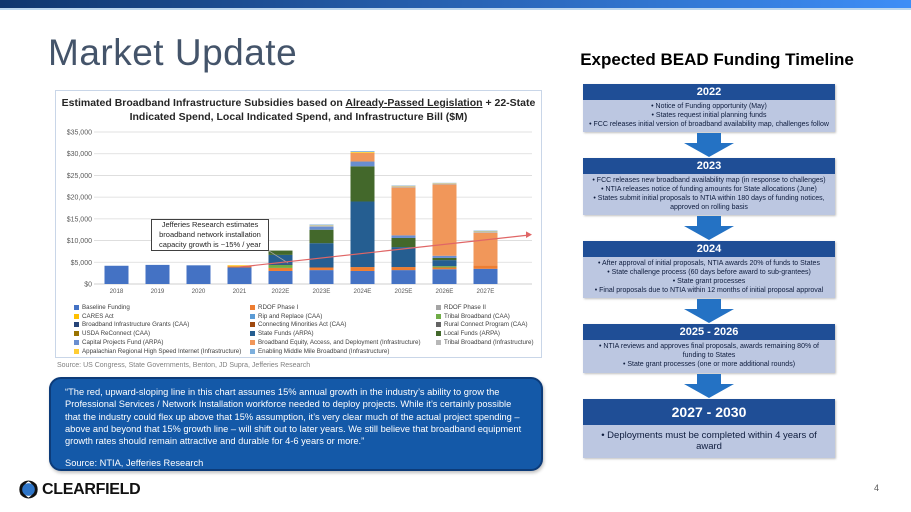  What do you see at coordinates (717, 59) in the screenshot?
I see `timeline-title: Expected BEAD Funding Timeline` at bounding box center [717, 59].